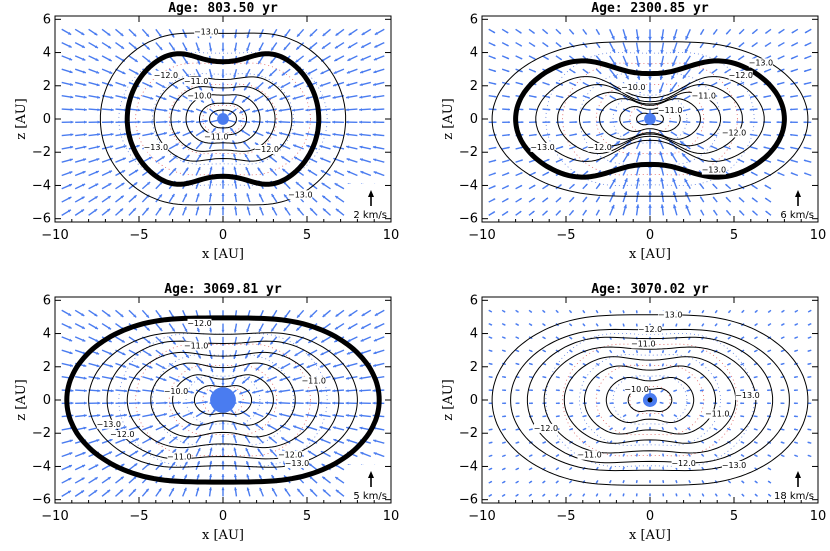  Describe the element at coordinates (734, 516) in the screenshot. I see `x-tick-label: 5` at that location.